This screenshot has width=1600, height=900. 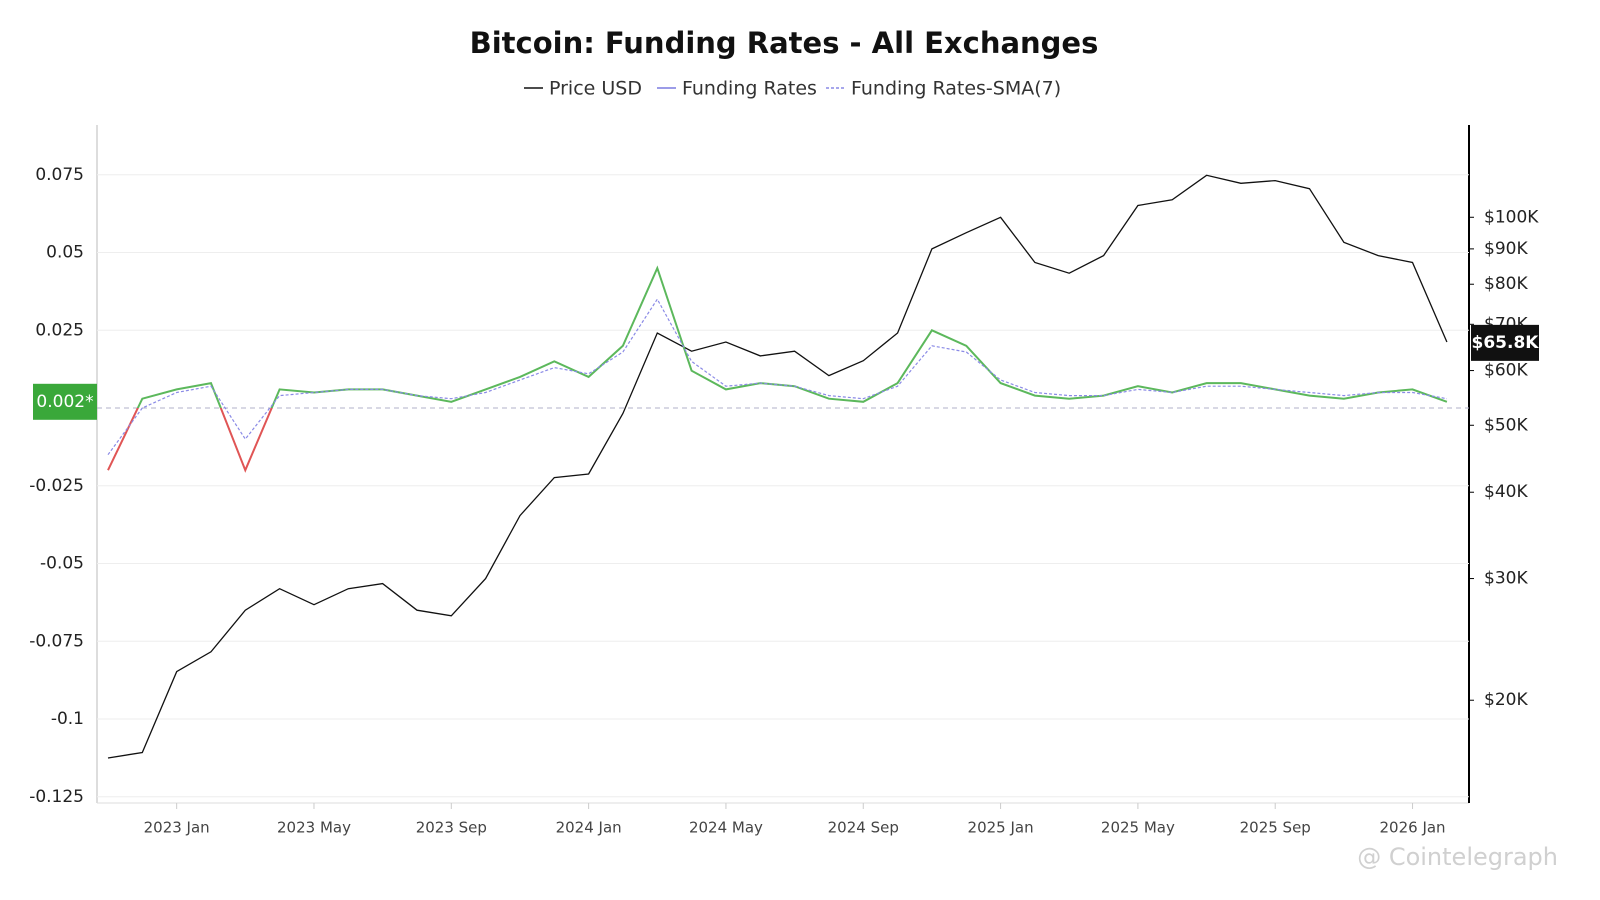 I want to click on x-tick-label: 2023 Sep, so click(x=451, y=828).